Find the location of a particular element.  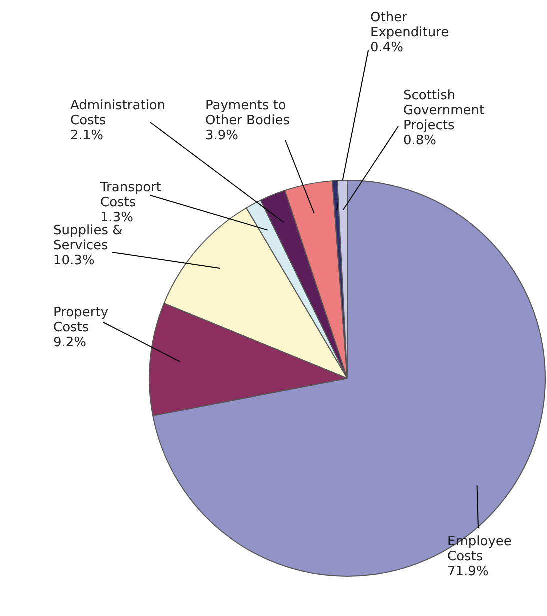

slice-label: Property Costs is located at coordinates (81, 321).